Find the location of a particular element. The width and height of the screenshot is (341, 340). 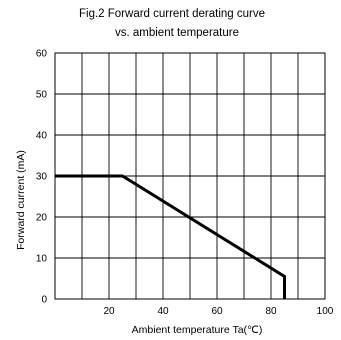

chart-title: Fig.2 Forward current derating curve is located at coordinates (172, 14).